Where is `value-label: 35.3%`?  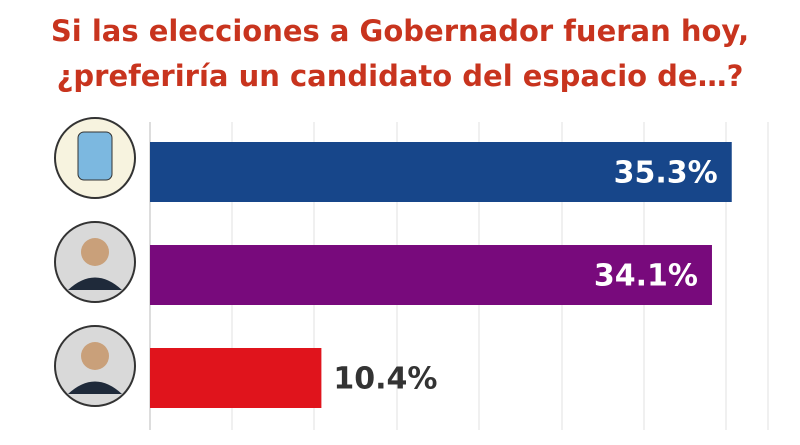 value-label: 35.3% is located at coordinates (666, 173).